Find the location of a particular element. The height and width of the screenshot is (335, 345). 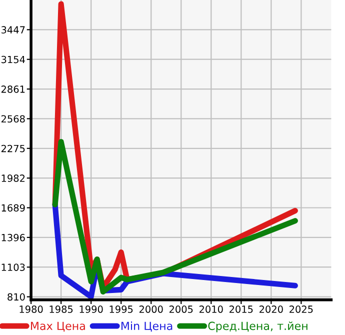

y-tick-label: 3447 is located at coordinates (13, 30).